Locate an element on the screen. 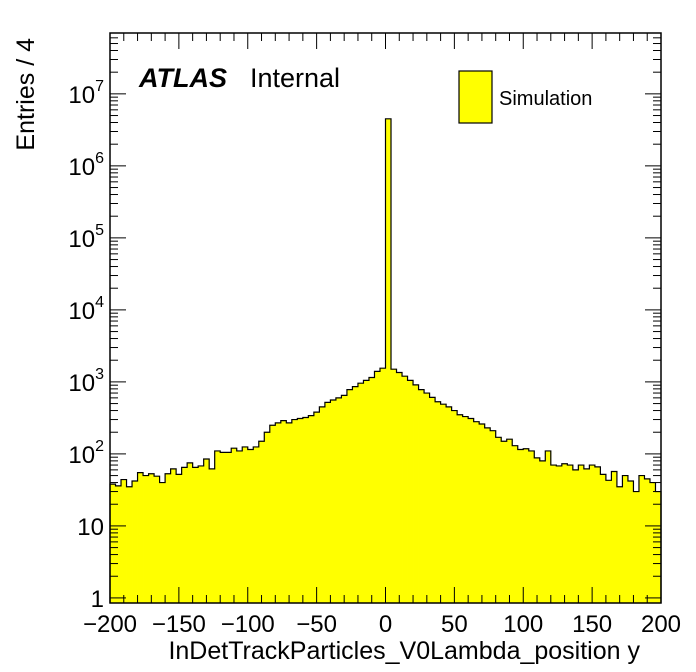 The image size is (696, 672). y-tick-label: 10² is located at coordinates (86, 453).